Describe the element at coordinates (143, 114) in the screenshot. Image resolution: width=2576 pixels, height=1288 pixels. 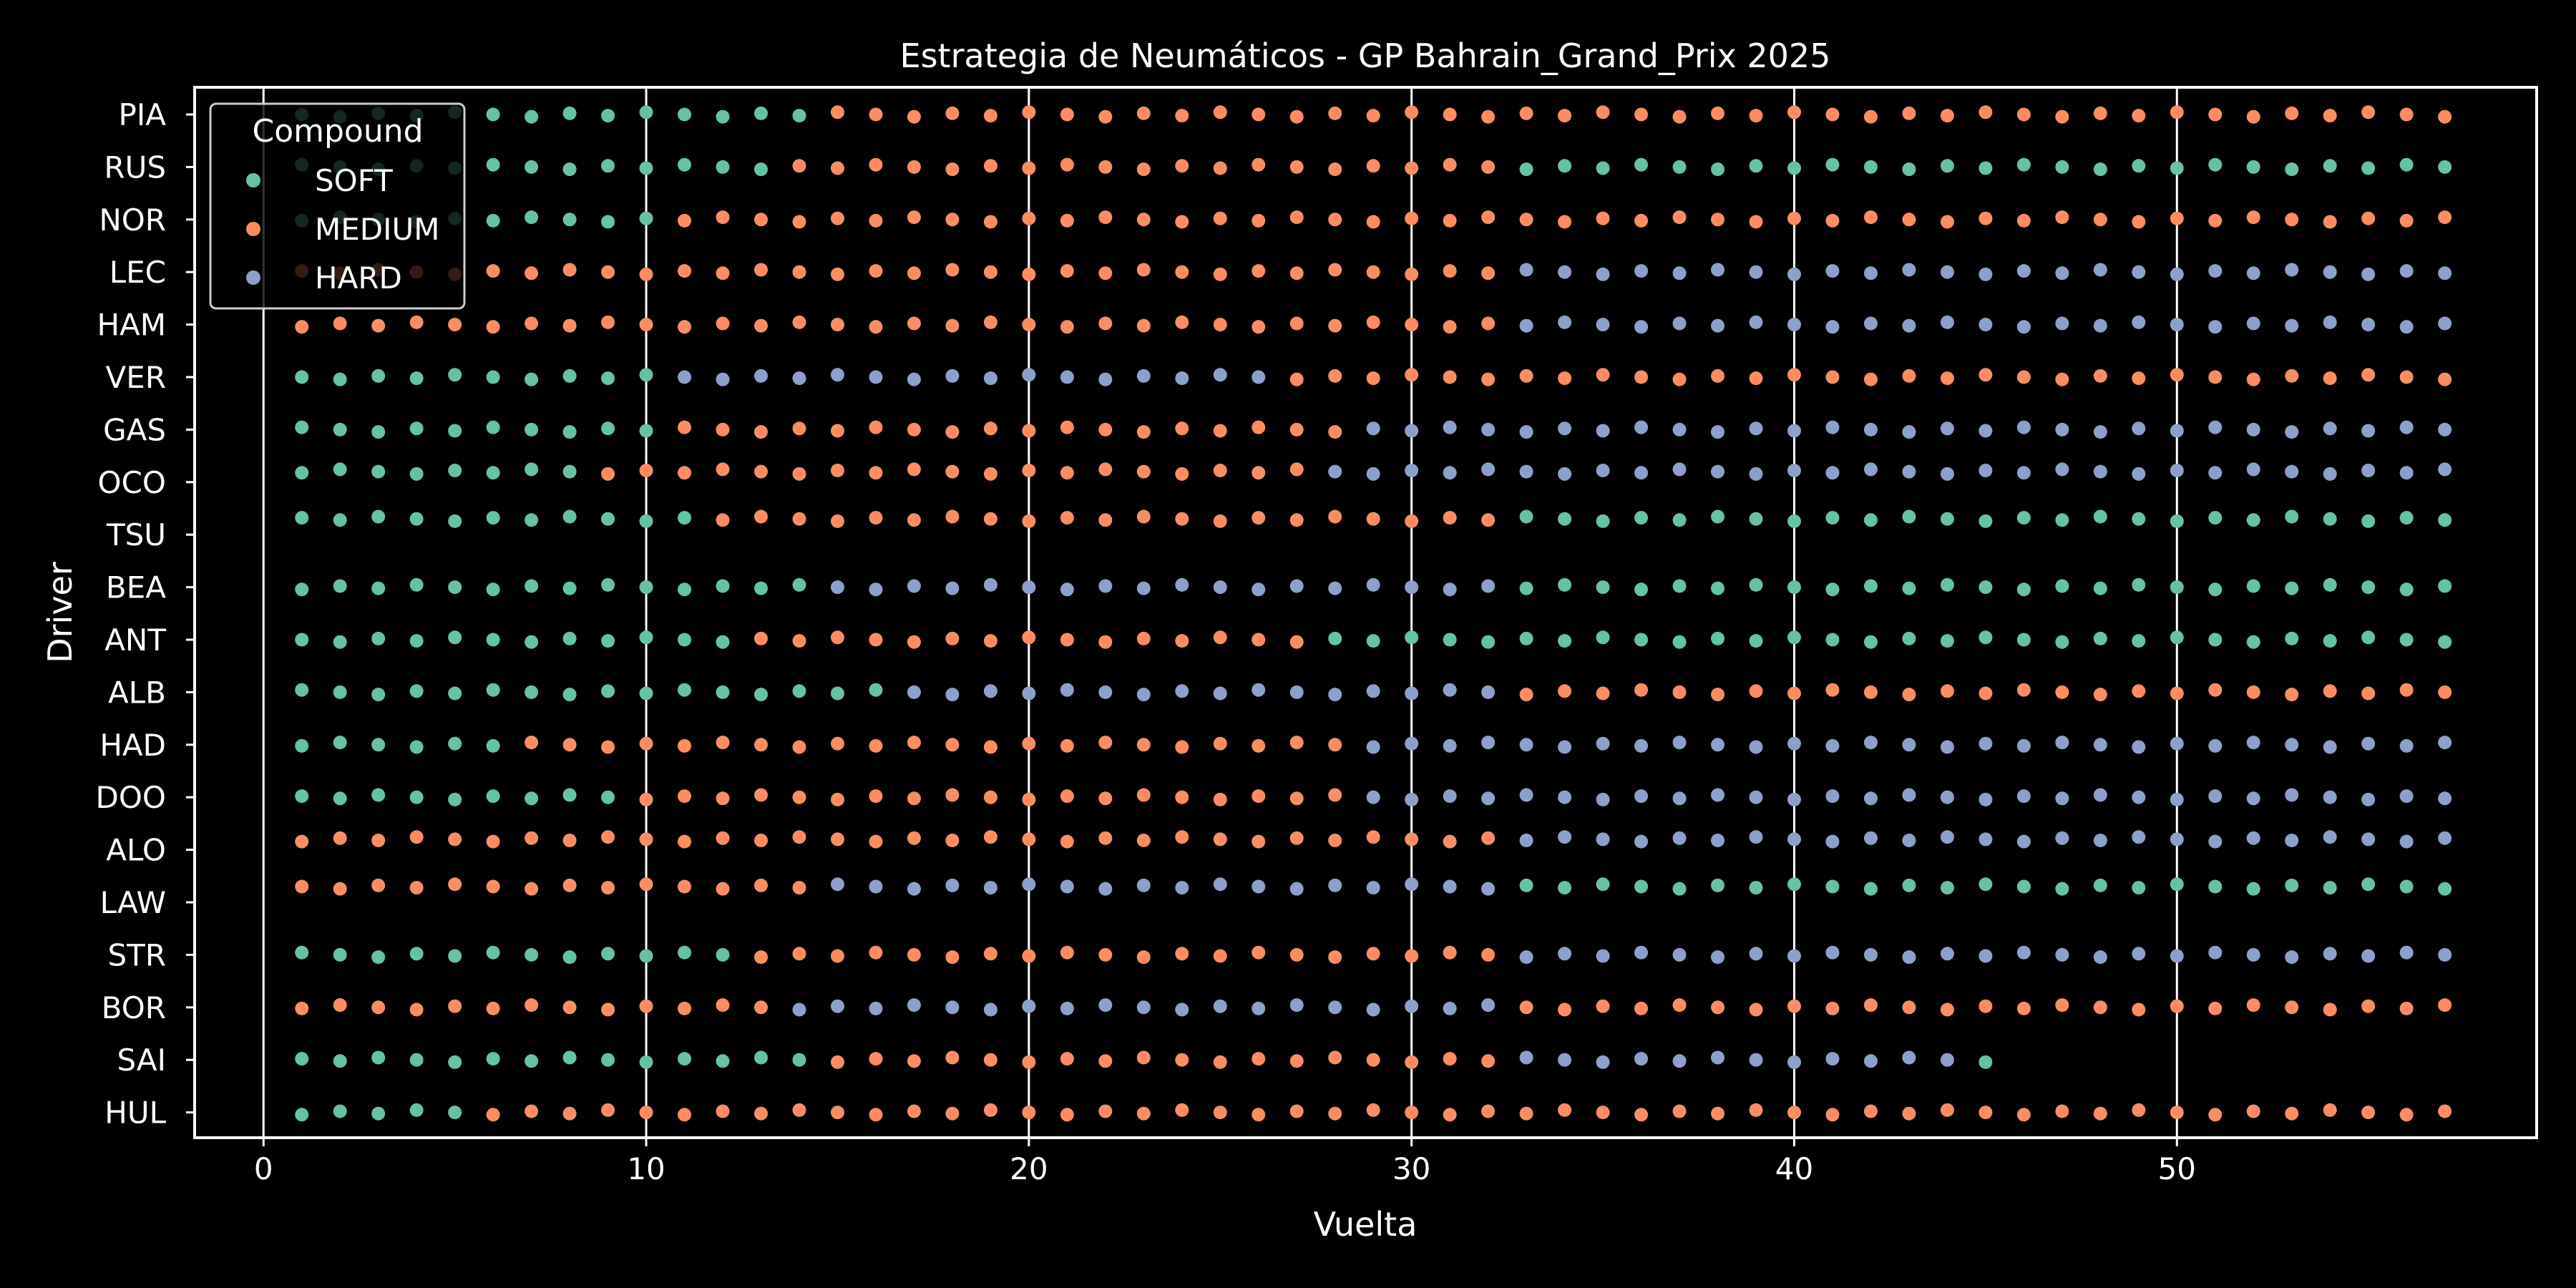
I see `y-tick-label-pia: PIA` at that location.